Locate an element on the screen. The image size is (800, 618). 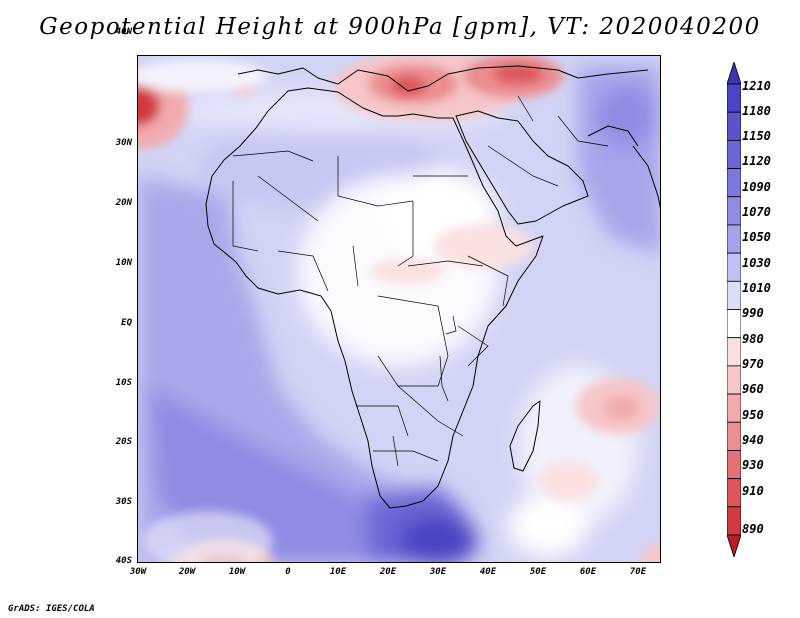
europe-coastline is located at coordinates (443, 78).